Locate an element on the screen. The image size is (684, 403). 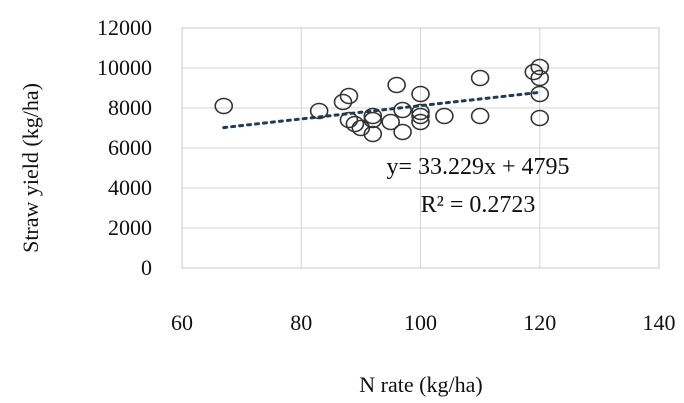
x-axis: 60 80 100 120 140 is located at coordinates (423, 322).